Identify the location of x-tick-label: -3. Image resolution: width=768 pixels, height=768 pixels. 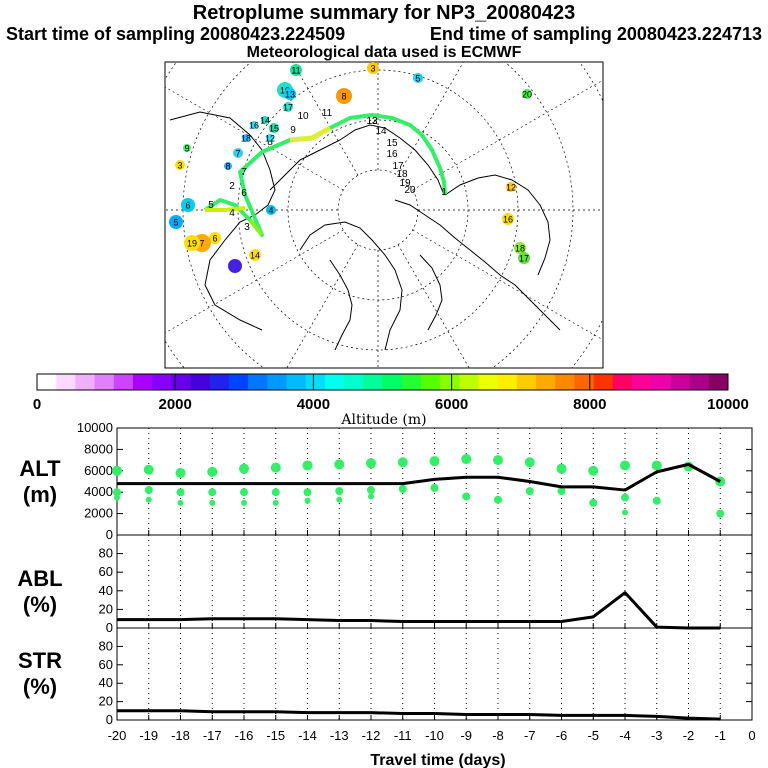
(657, 735).